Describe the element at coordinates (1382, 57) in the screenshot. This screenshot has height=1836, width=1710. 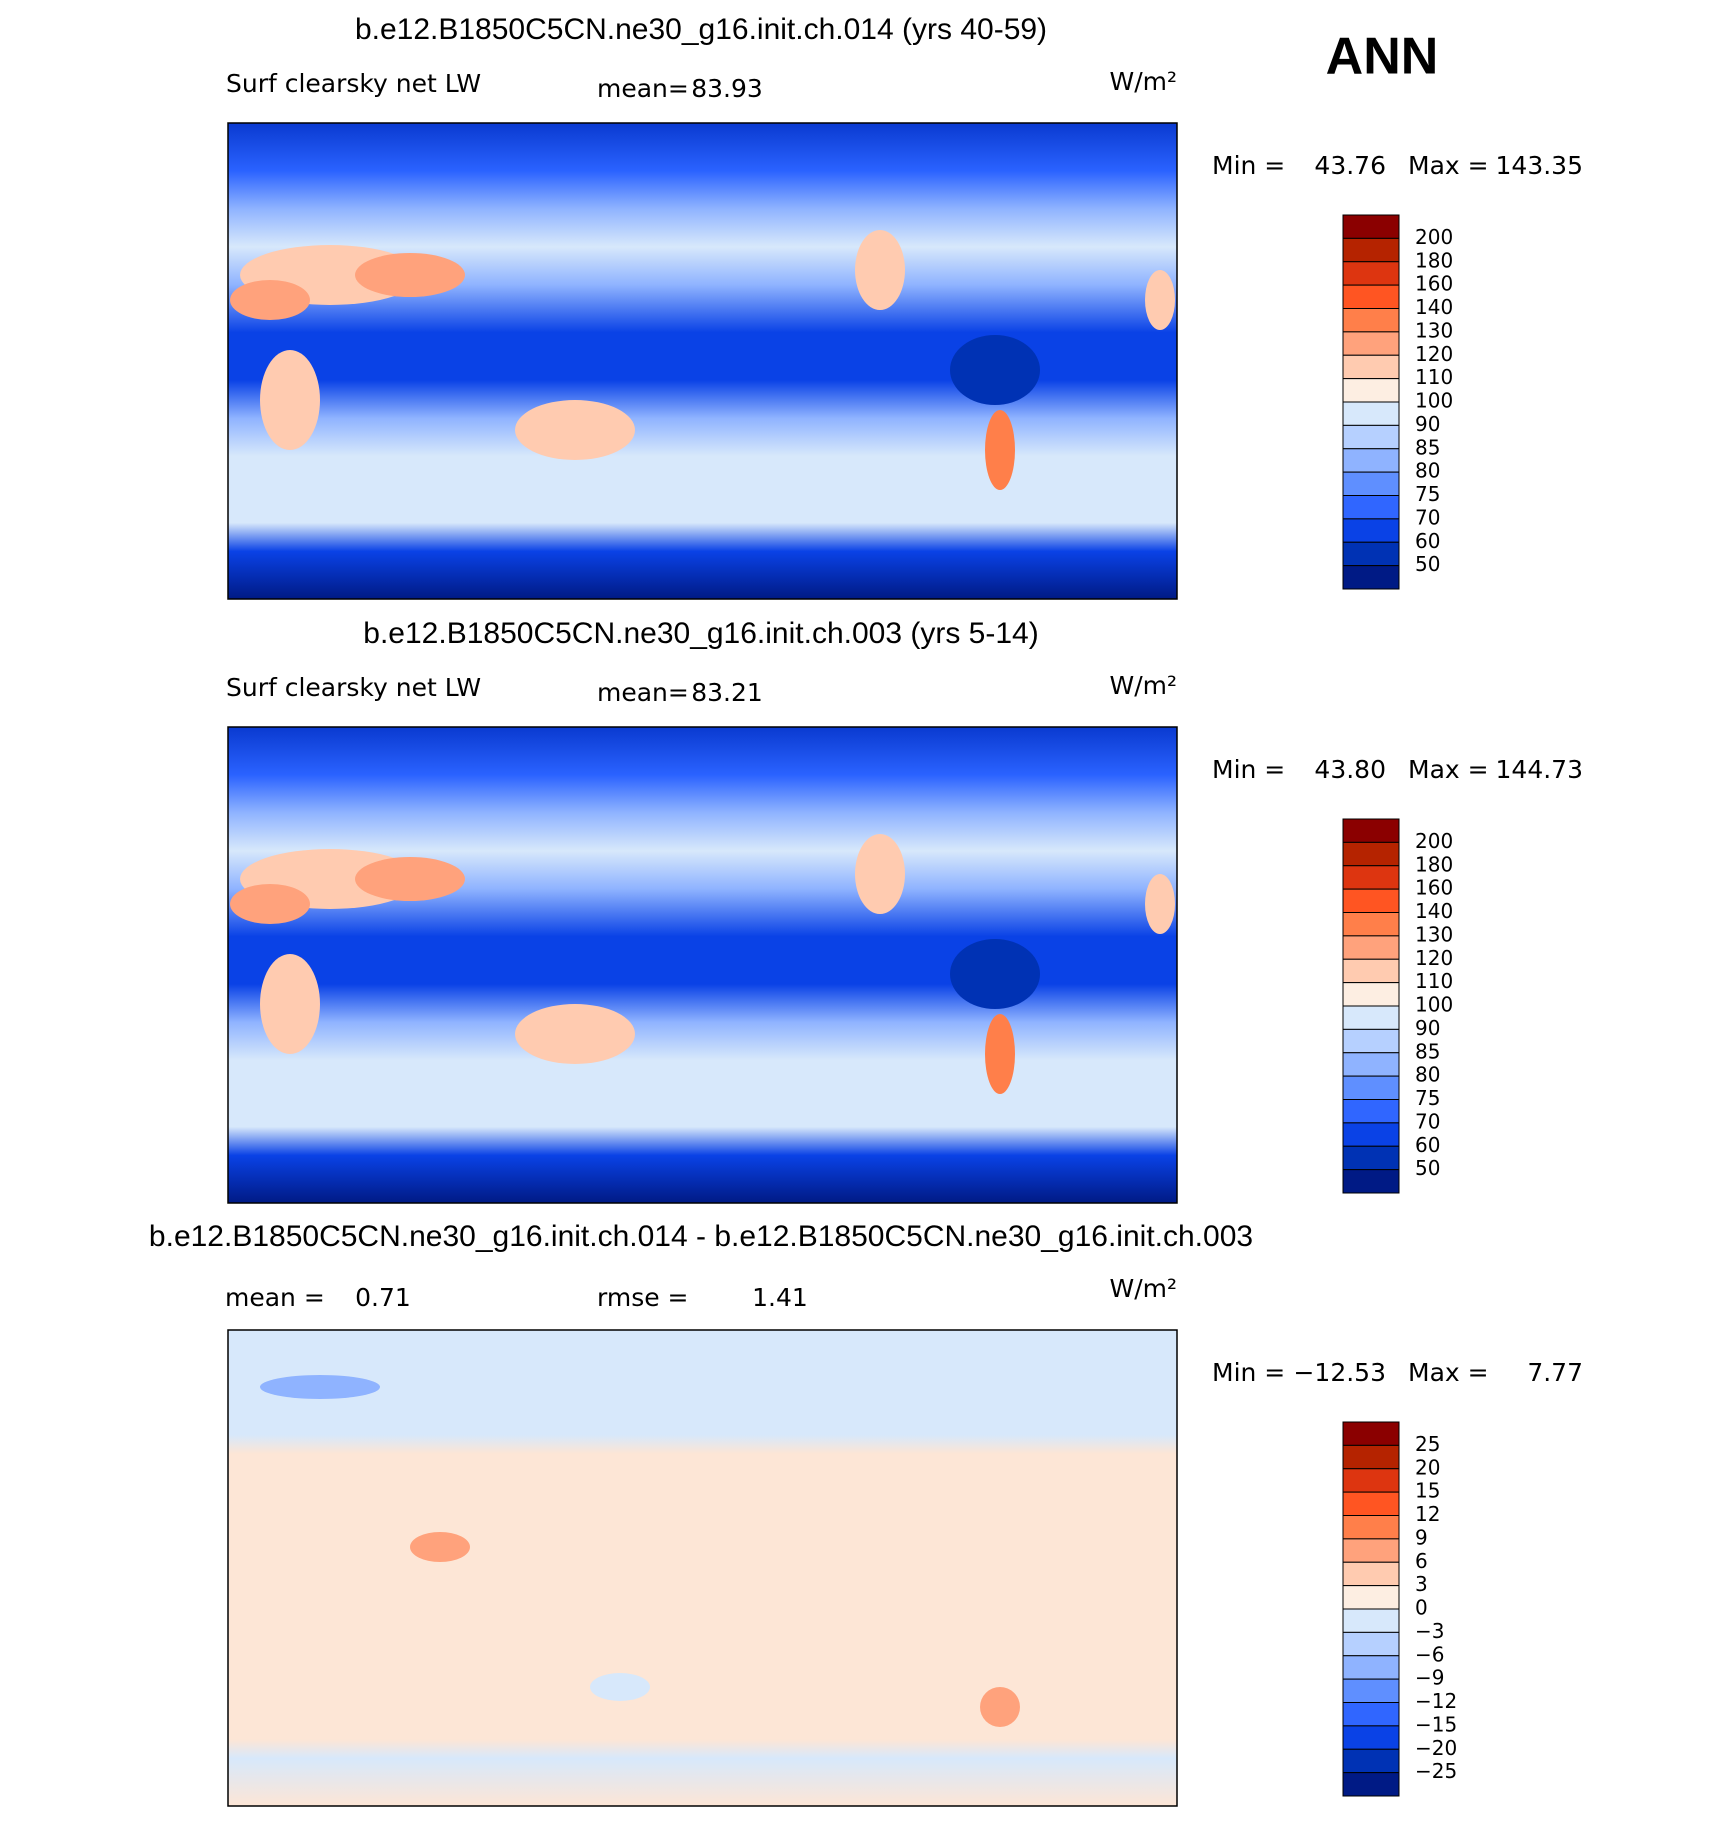
I see `season-label: ANN` at that location.